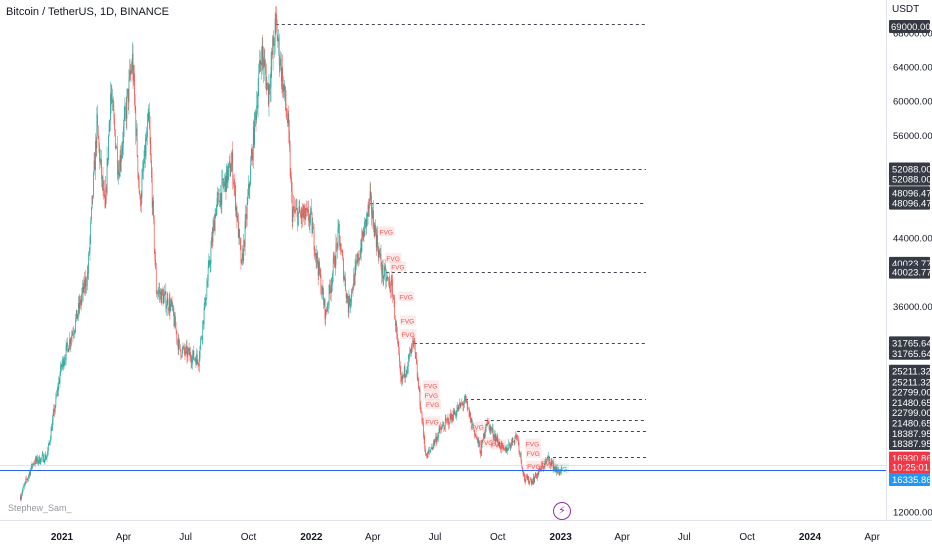 The width and height of the screenshot is (932, 550). What do you see at coordinates (562, 511) in the screenshot?
I see `lightning-icon: ⚡` at bounding box center [562, 511].